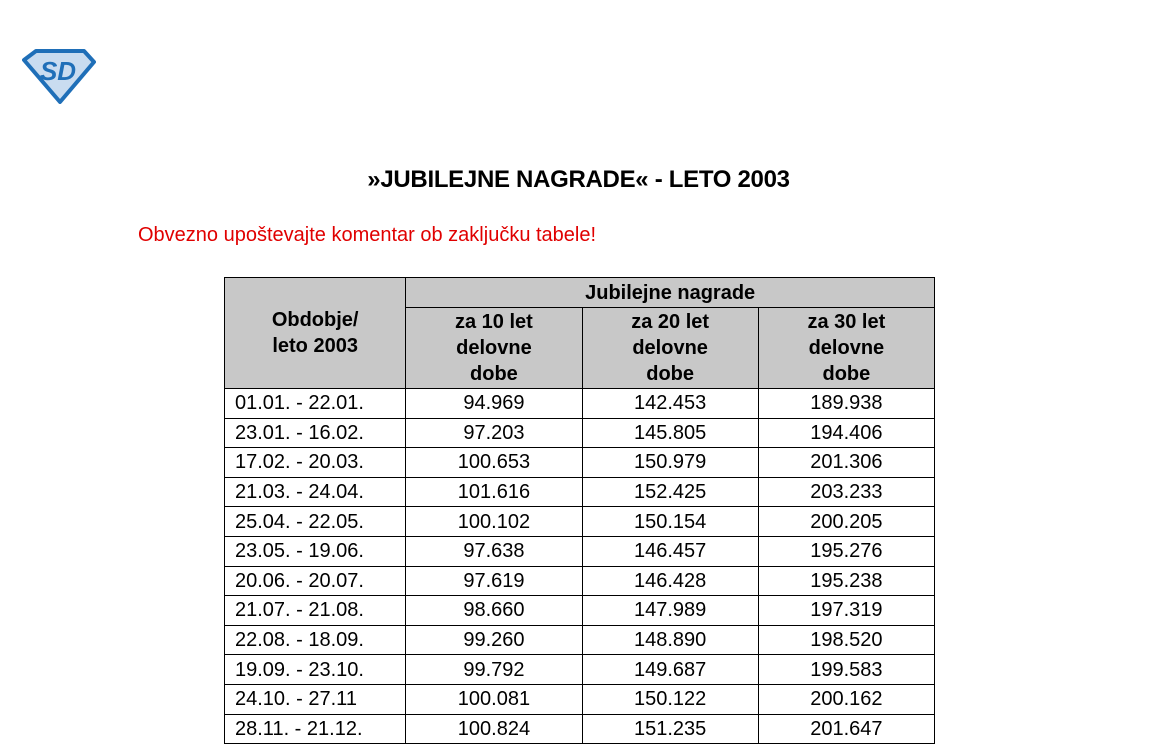 This screenshot has width=1157, height=744. What do you see at coordinates (670, 699) in the screenshot?
I see `amount-cell: 150.122` at bounding box center [670, 699].